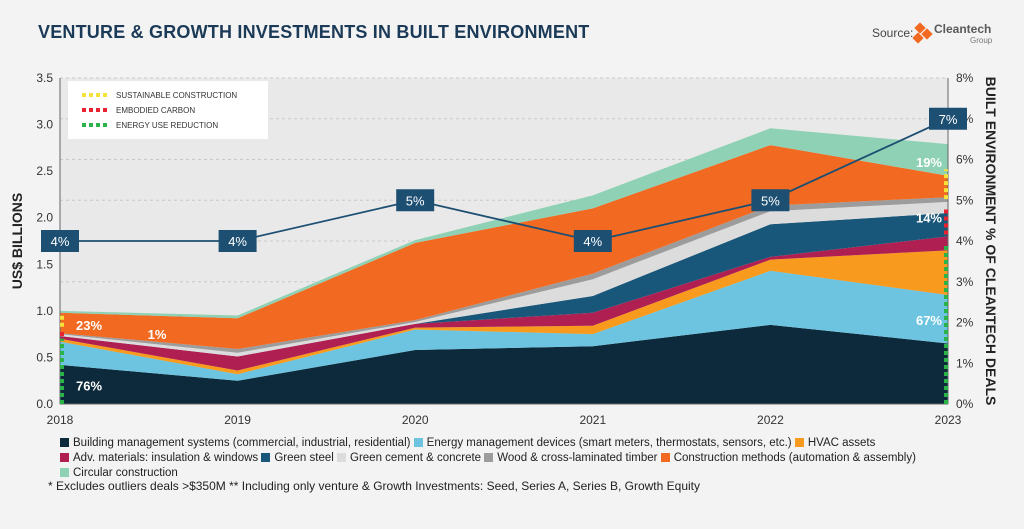  I want to click on legend-label: HVAC assets, so click(841, 443).